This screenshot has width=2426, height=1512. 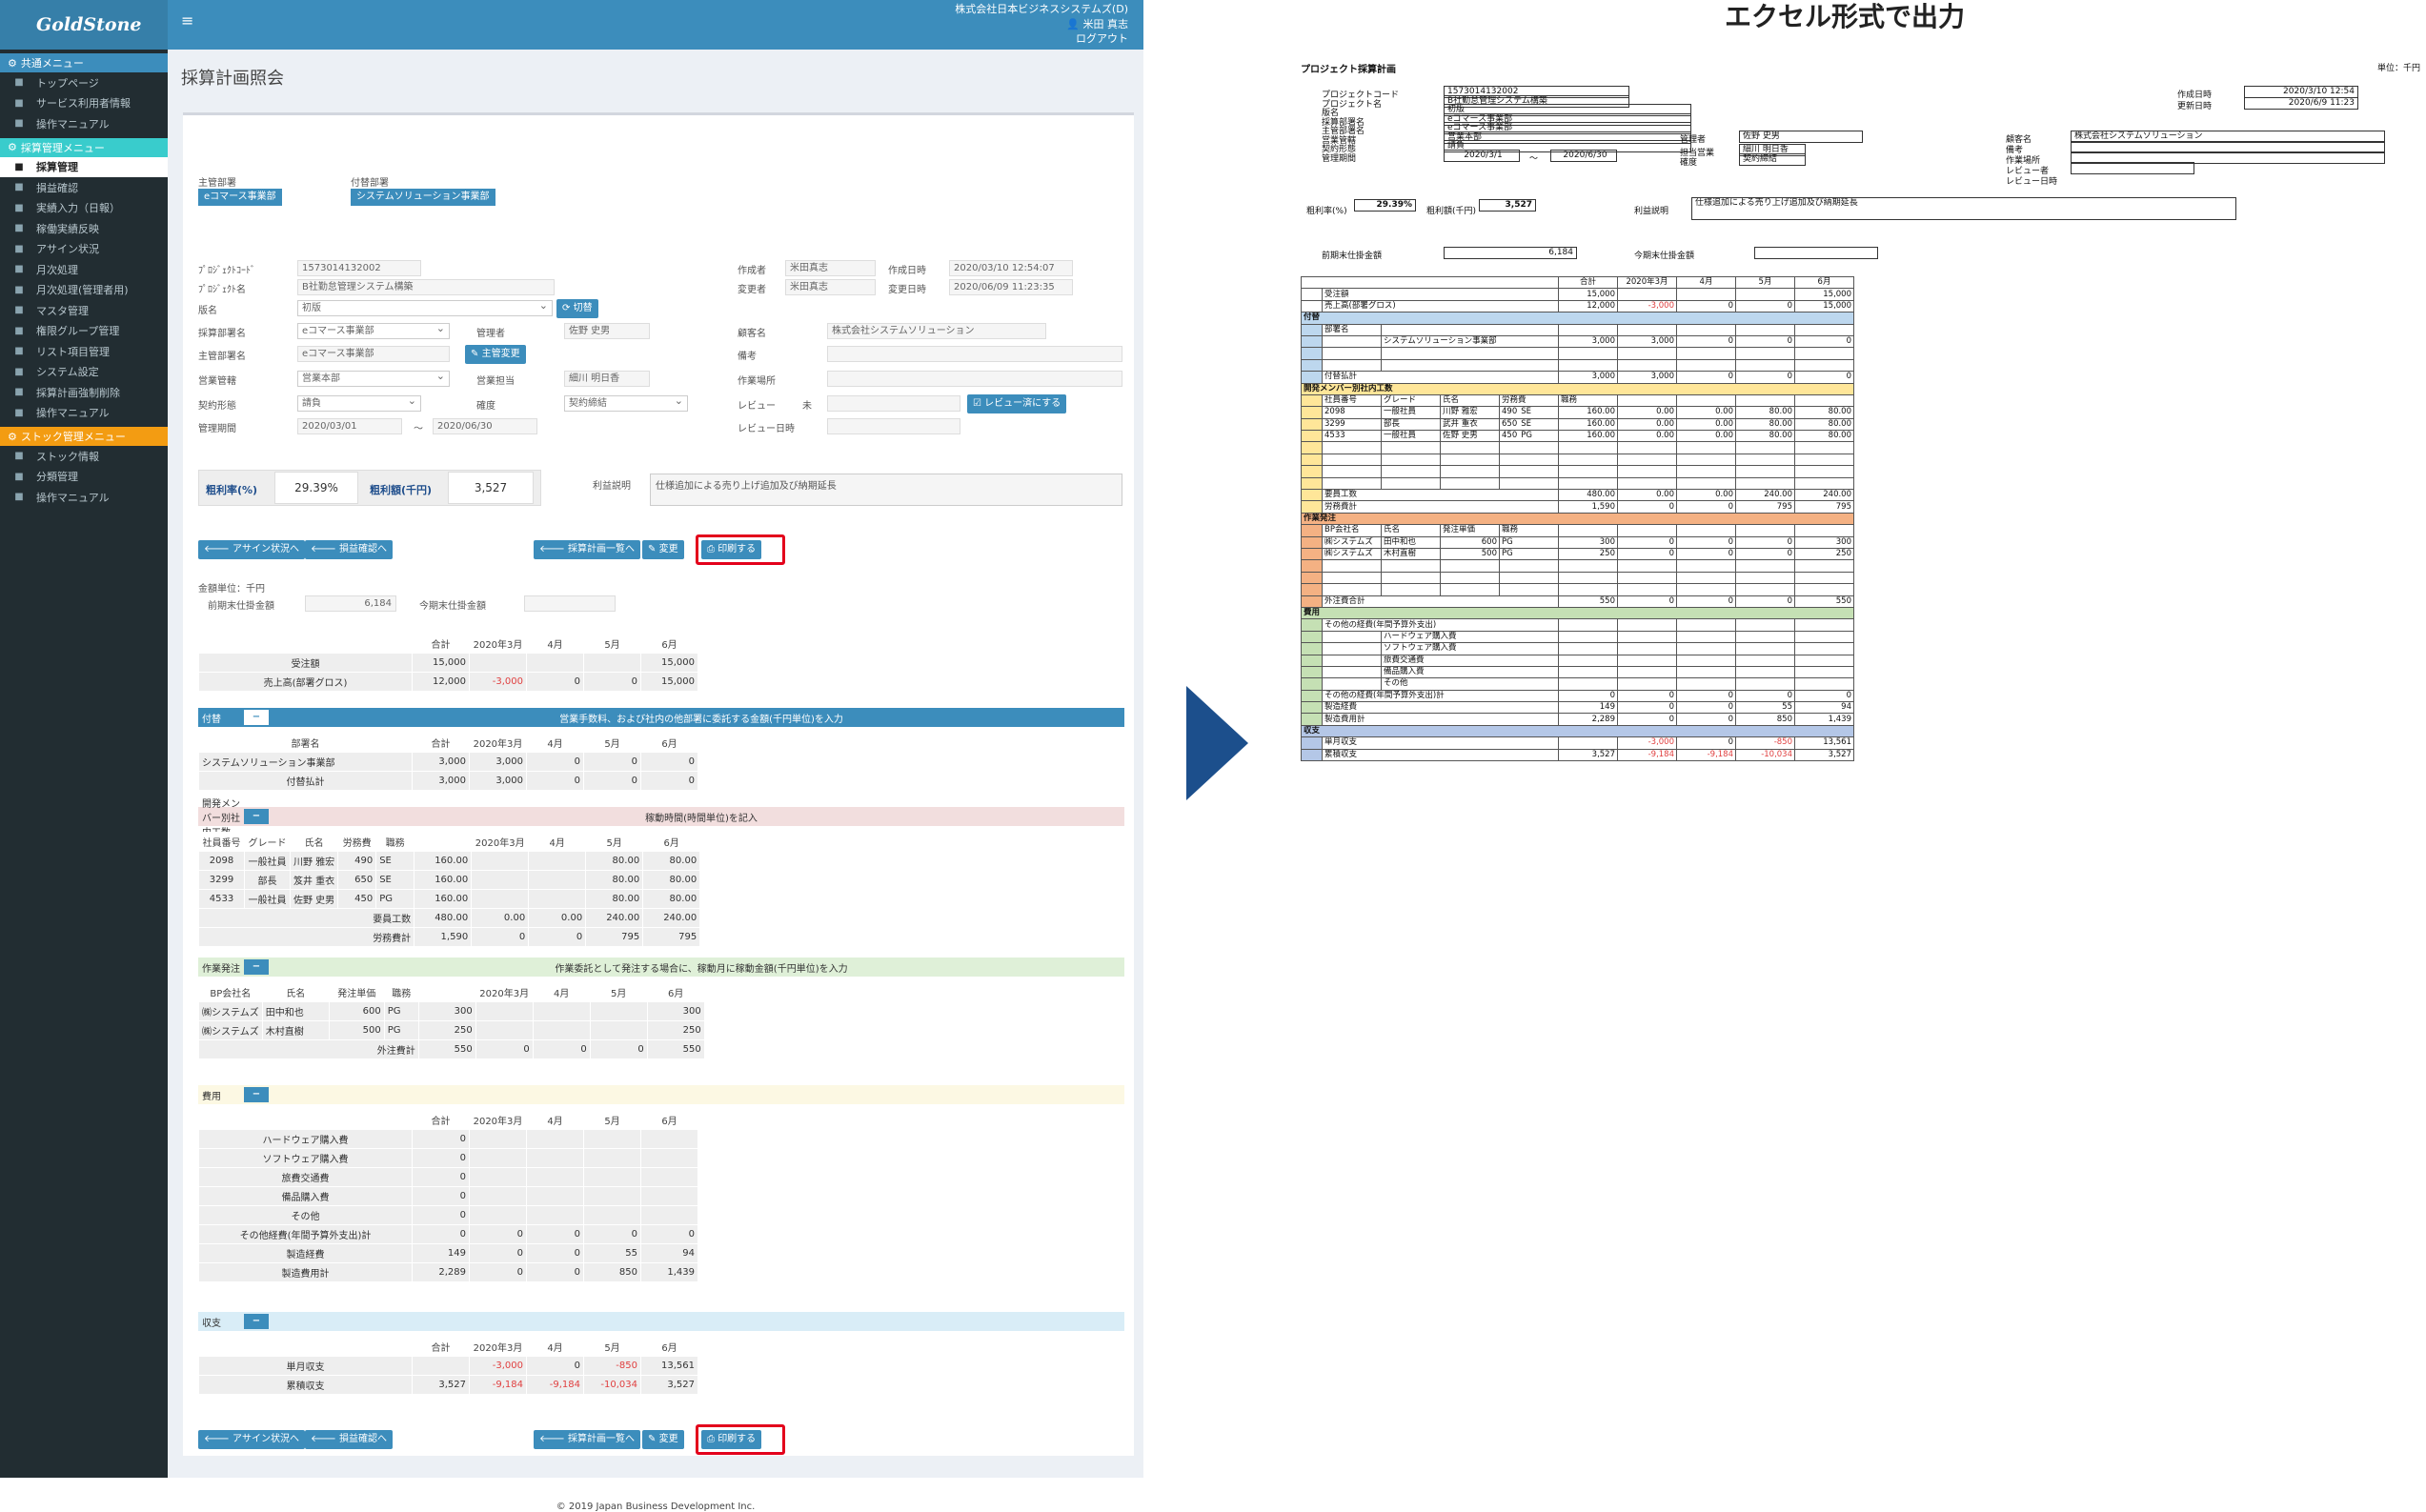 I want to click on period-from-field: 2020/03/01, so click(x=349, y=426).